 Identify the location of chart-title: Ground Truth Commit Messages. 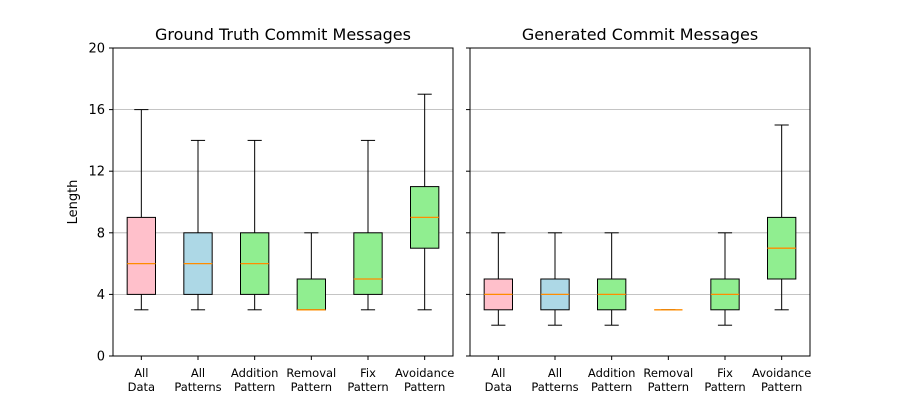
(283, 34).